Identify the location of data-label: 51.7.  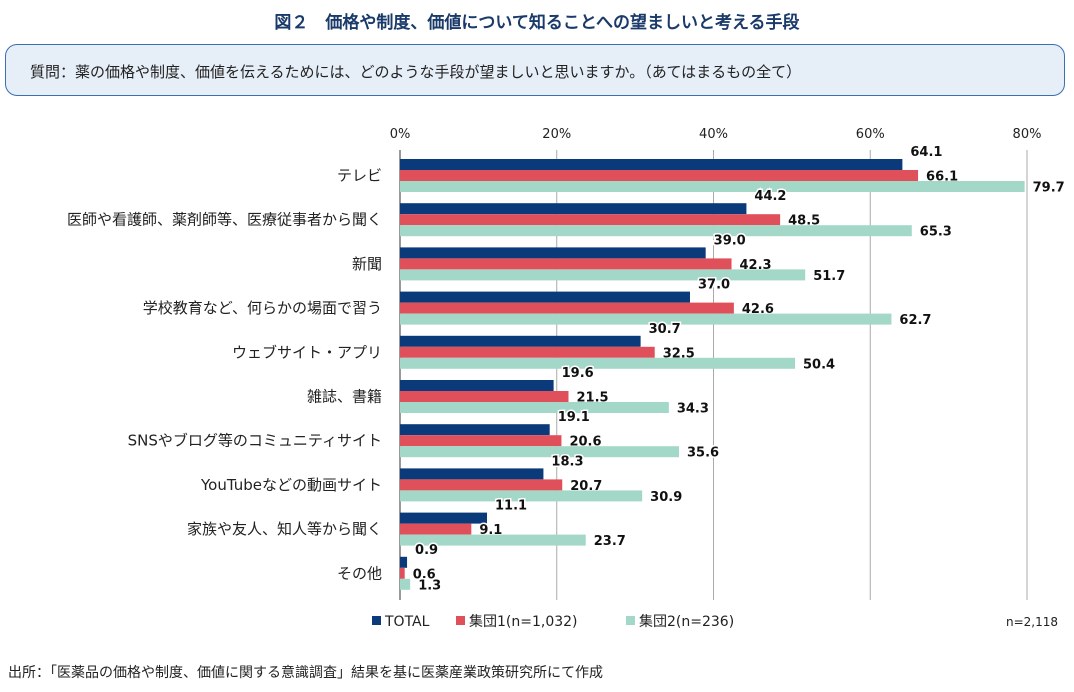
(829, 276).